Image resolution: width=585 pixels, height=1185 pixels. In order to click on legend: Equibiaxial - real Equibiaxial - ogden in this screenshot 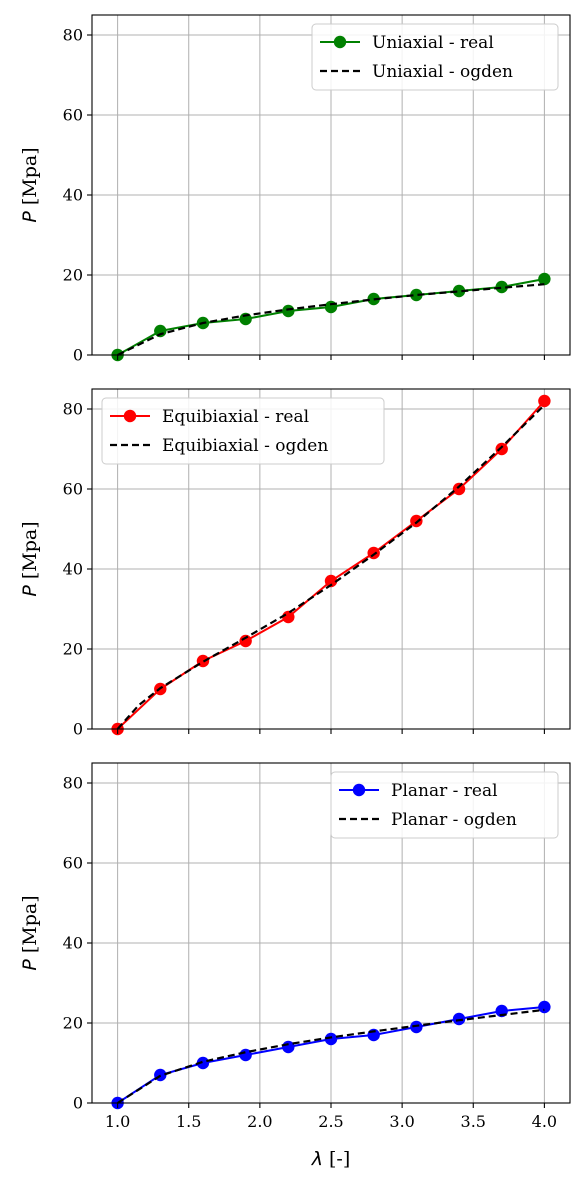, I will do `click(243, 431)`.